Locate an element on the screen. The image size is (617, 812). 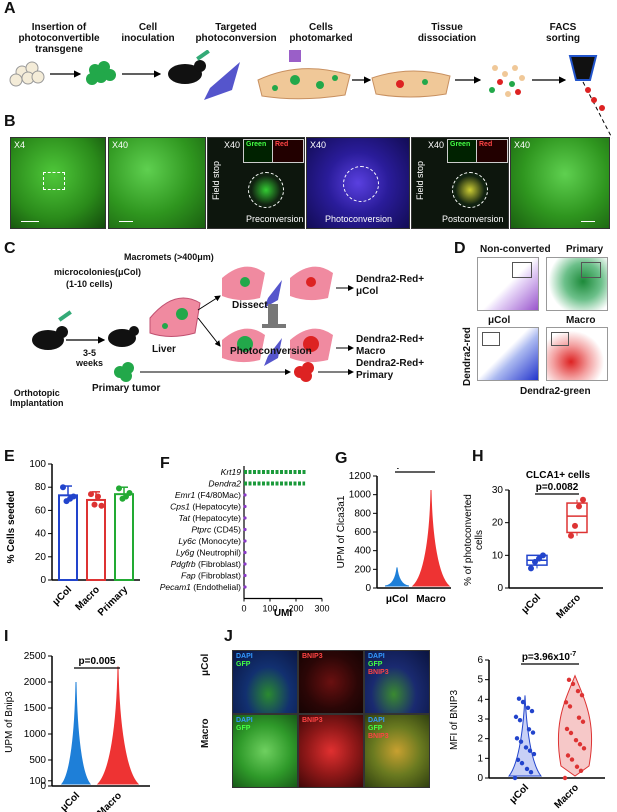
mouse-right-icon is located at coordinates (123, 336).